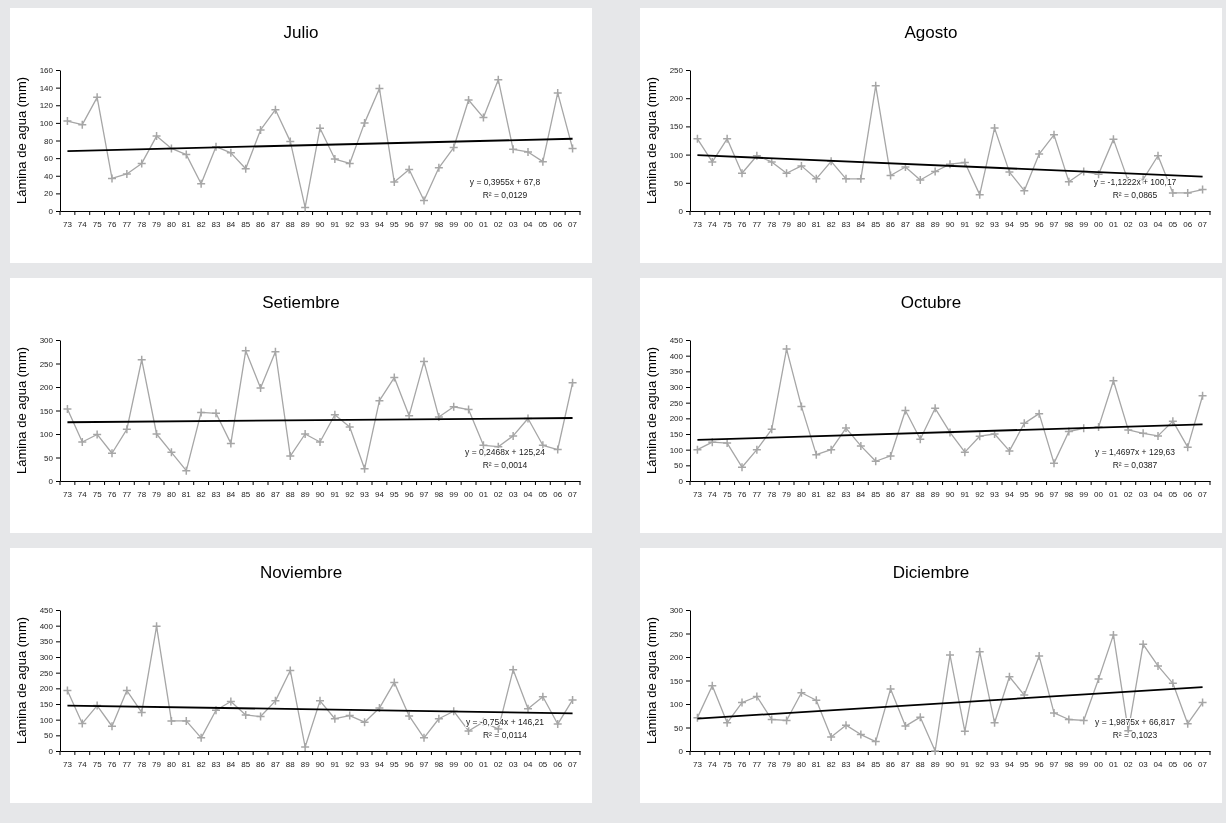 The image size is (1226, 823). What do you see at coordinates (505, 735) in the screenshot?
I see `annotation: R² = 0,0114` at bounding box center [505, 735].